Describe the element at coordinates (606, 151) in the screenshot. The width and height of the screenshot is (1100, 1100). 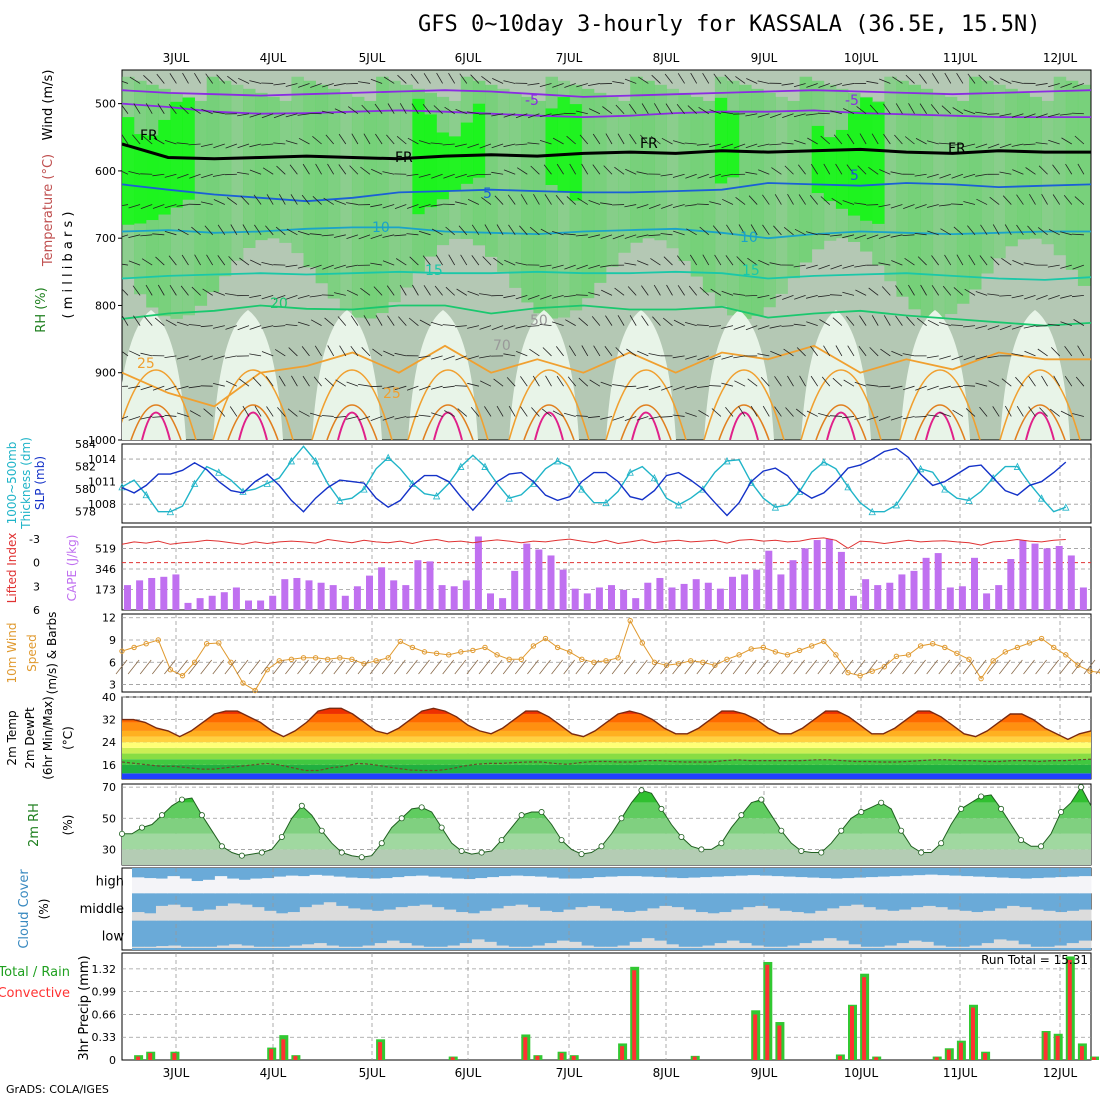
I see `isotherm-line` at that location.